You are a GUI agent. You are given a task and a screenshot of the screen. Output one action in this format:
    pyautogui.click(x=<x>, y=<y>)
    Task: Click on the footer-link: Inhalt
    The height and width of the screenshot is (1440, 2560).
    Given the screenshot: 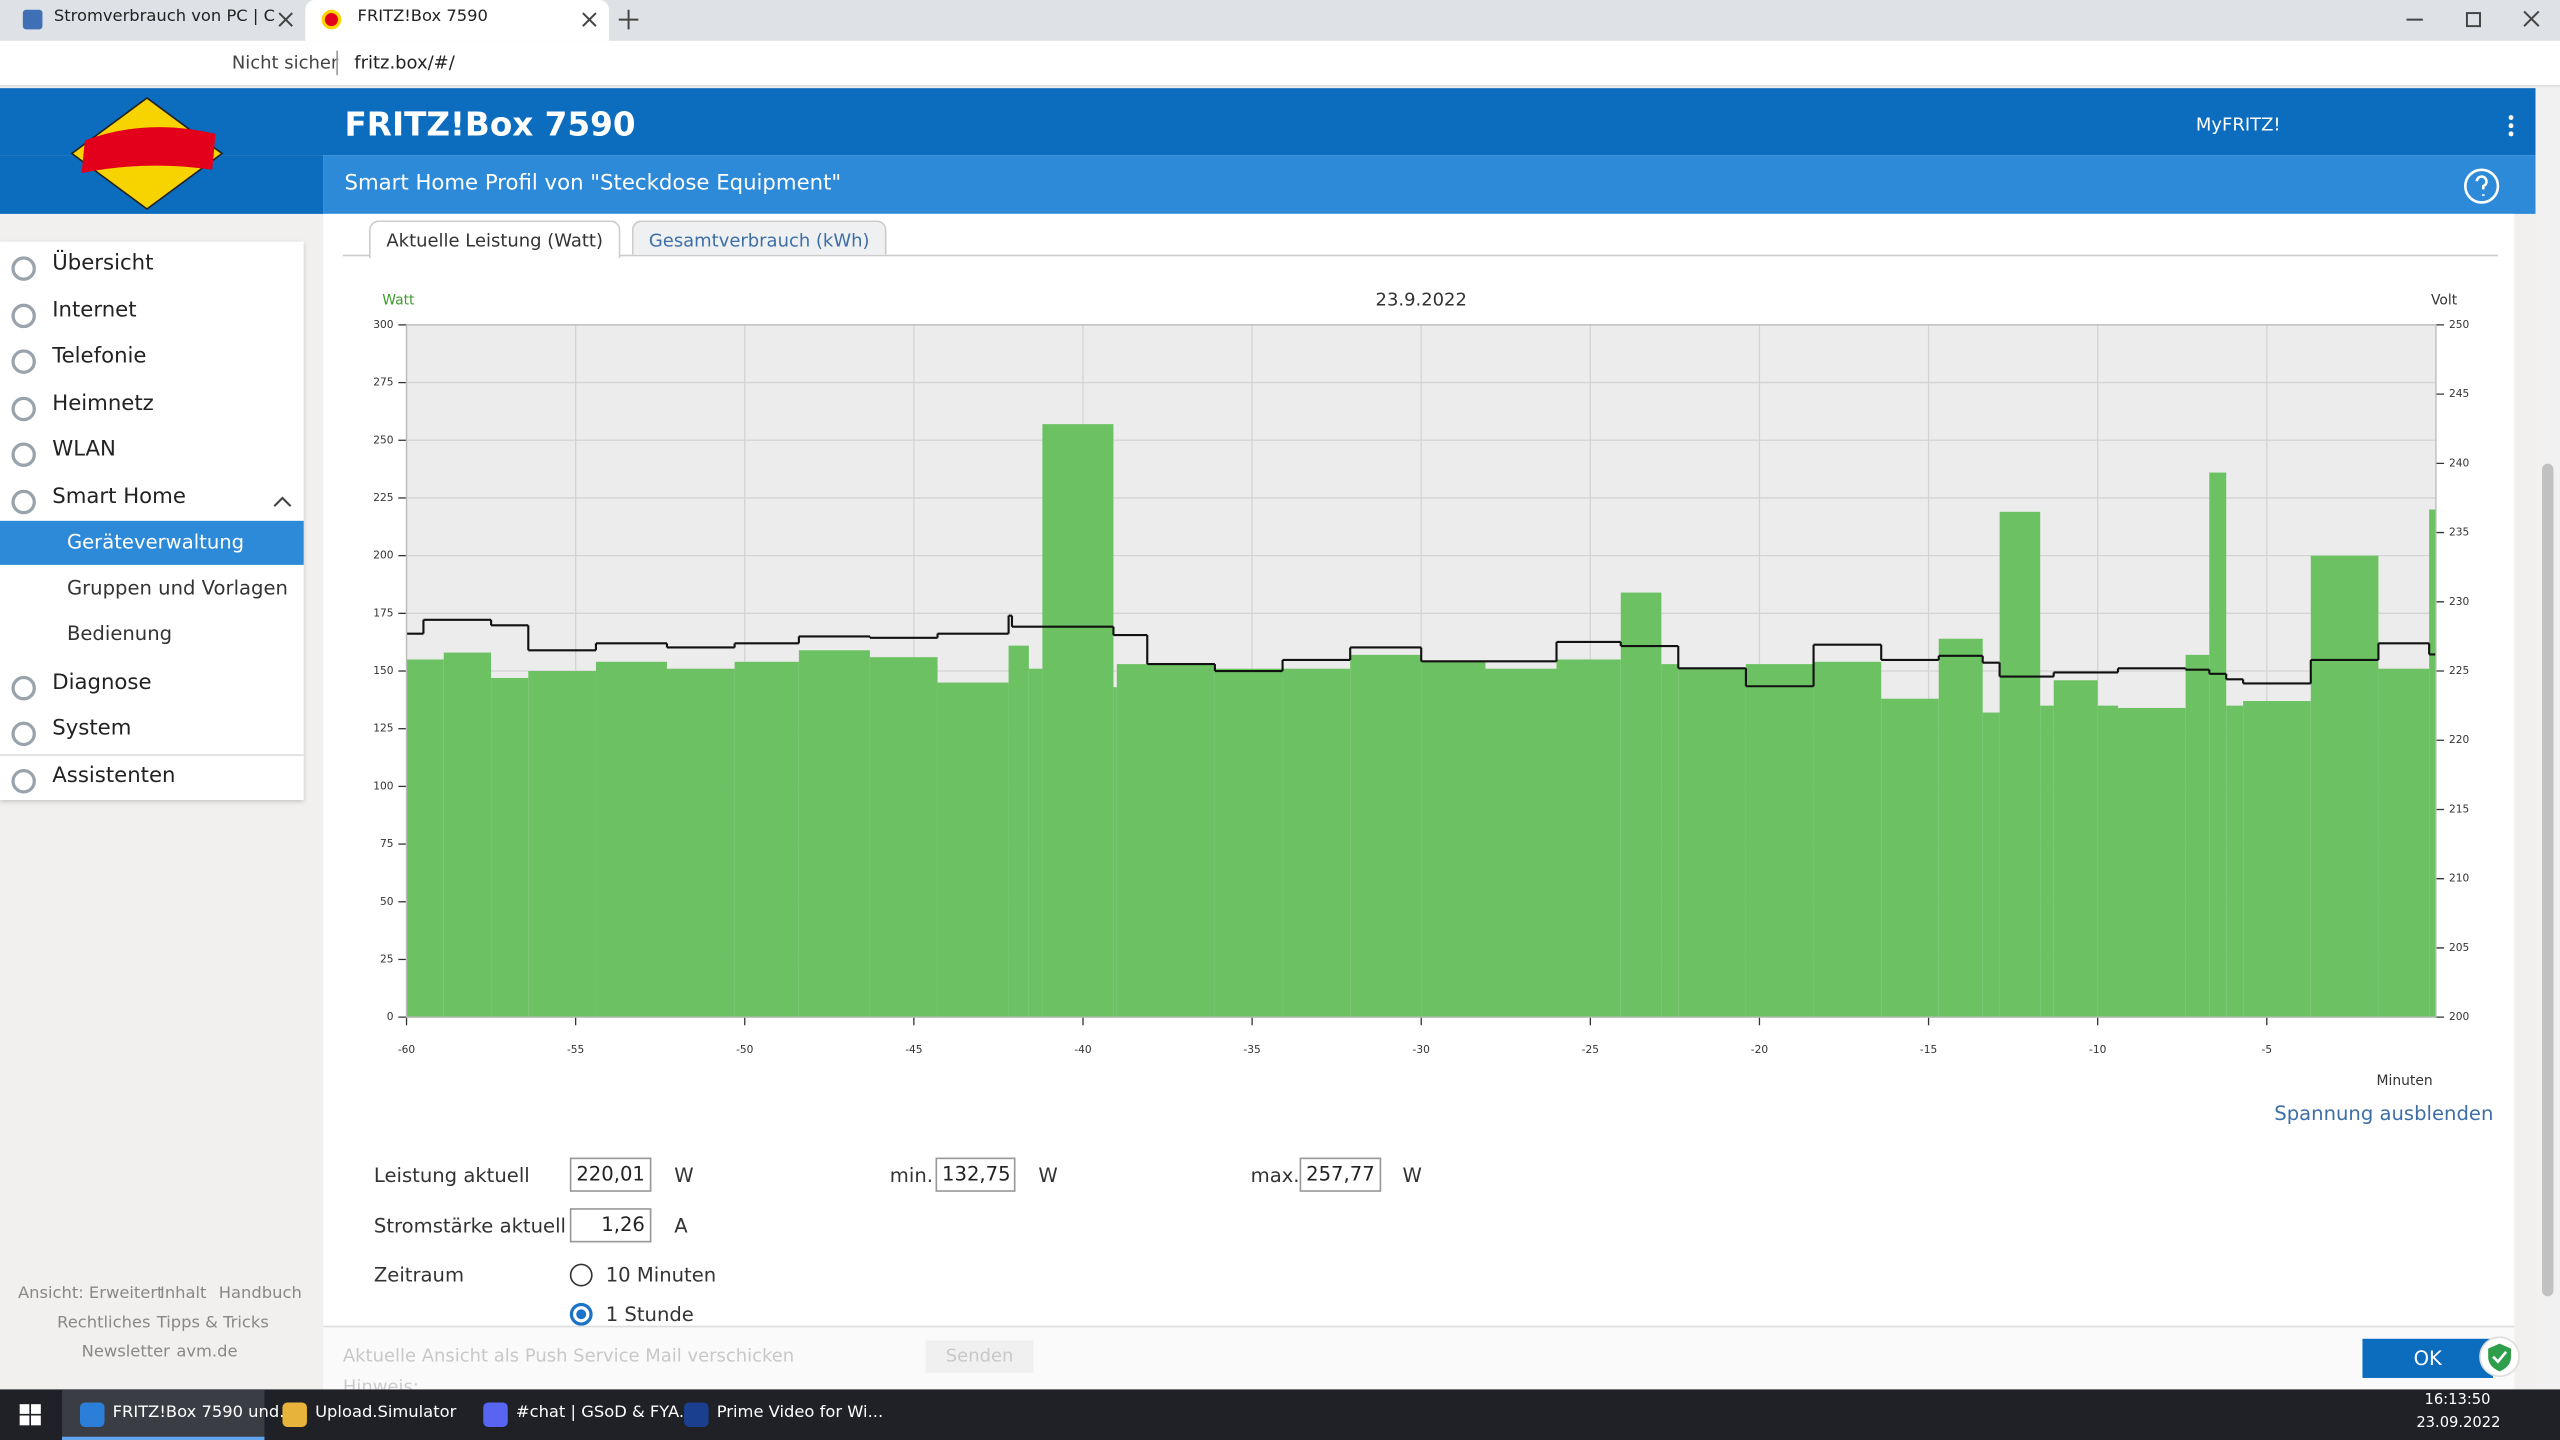 What is the action you would take?
    pyautogui.click(x=183, y=1293)
    